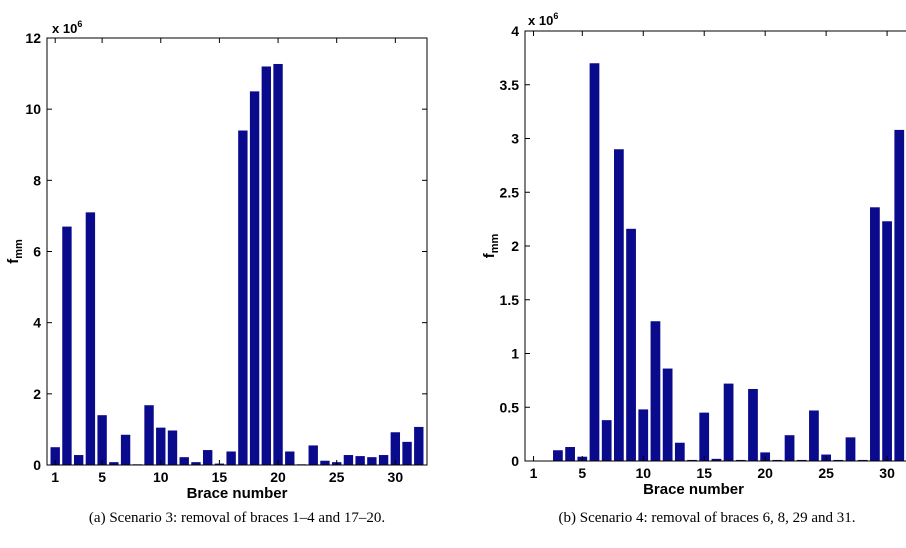  What do you see at coordinates (510, 85) in the screenshot?
I see `ytick-label-b: 3.5` at bounding box center [510, 85].